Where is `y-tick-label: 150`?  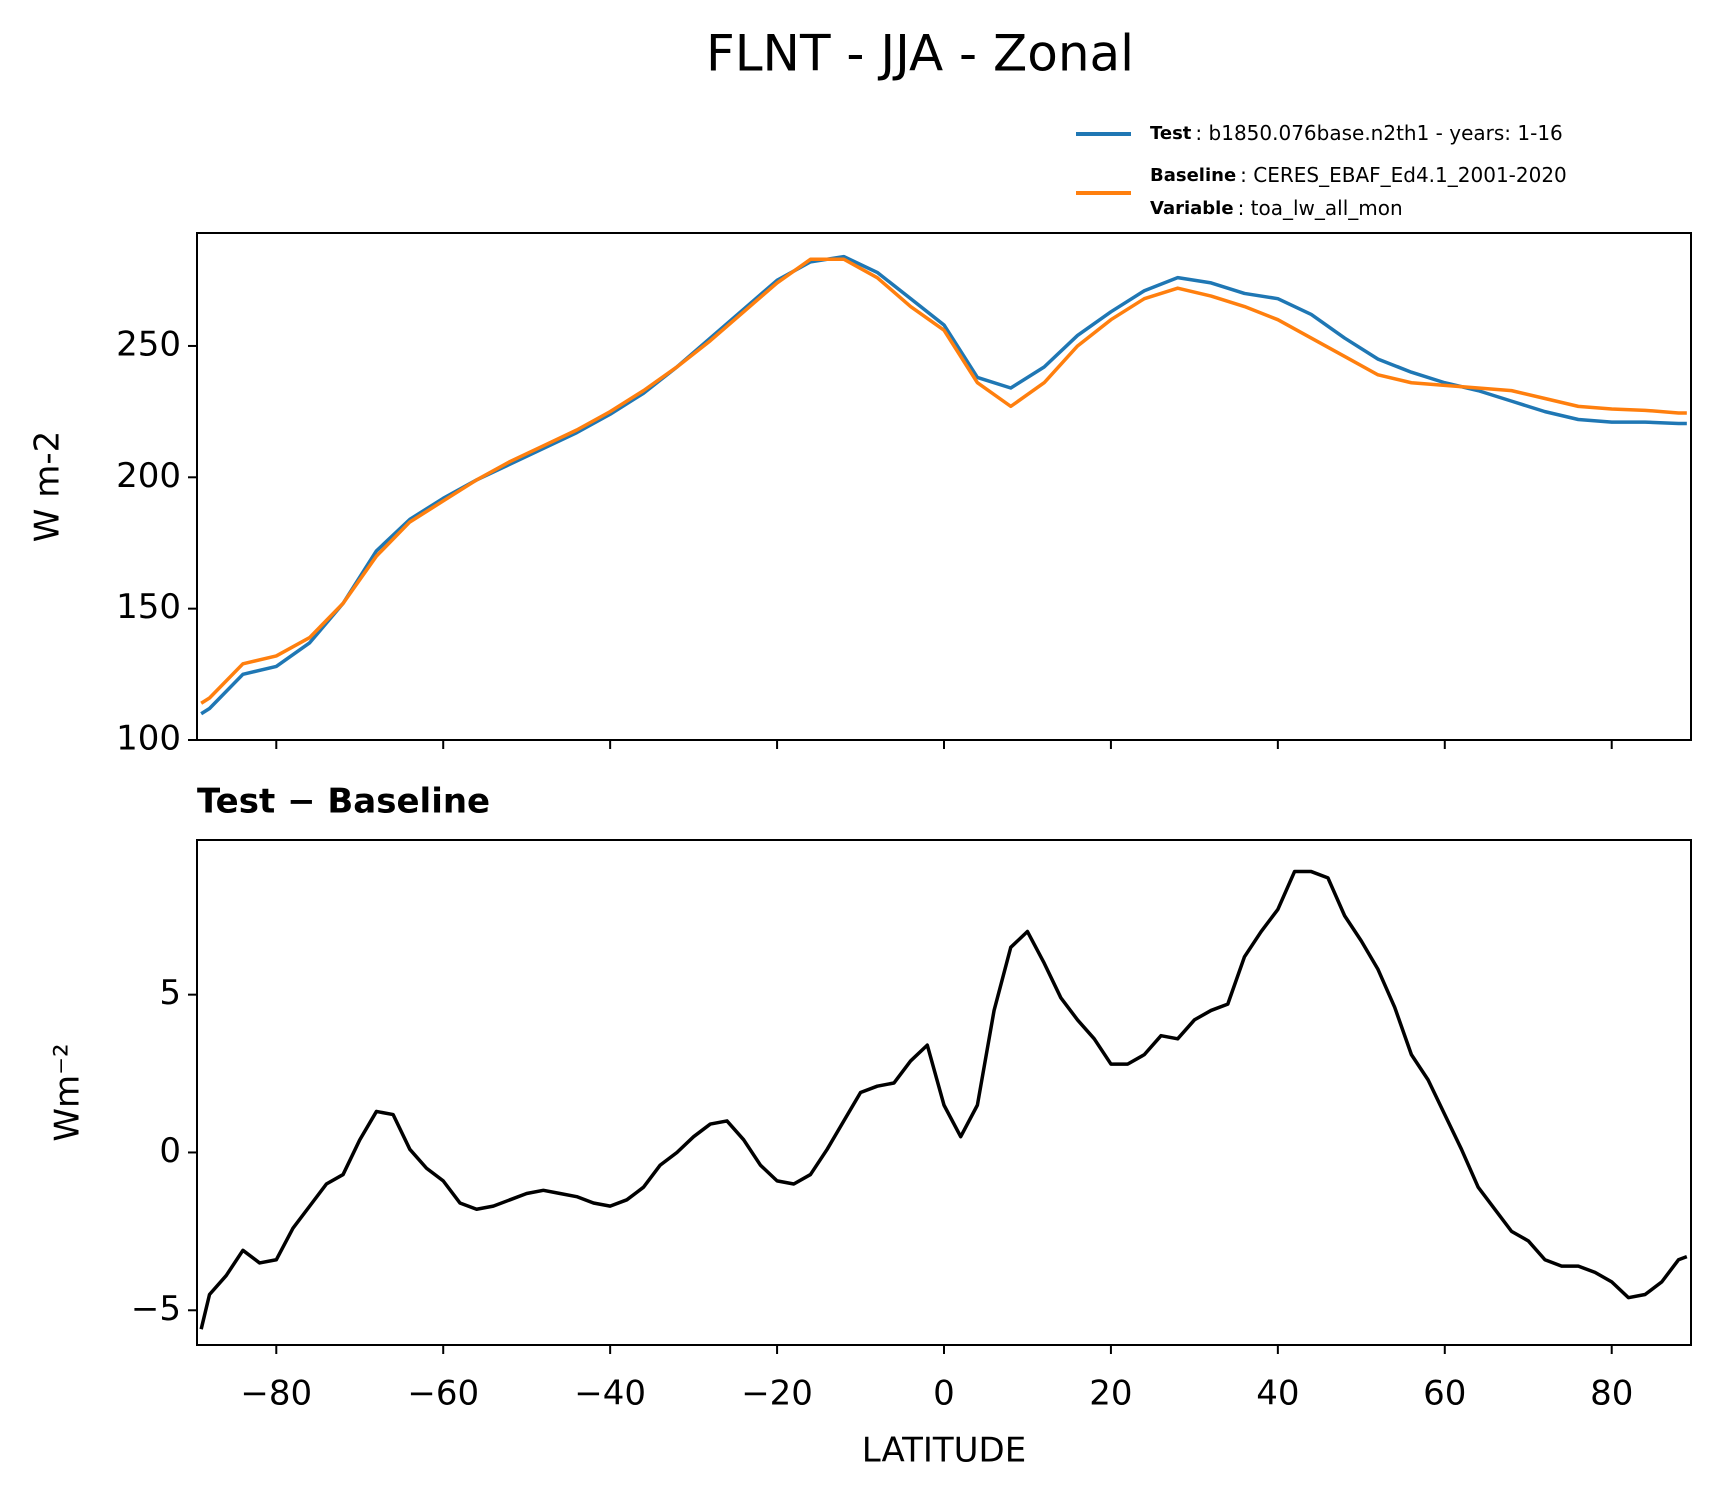 y-tick-label: 150 is located at coordinates (148, 607).